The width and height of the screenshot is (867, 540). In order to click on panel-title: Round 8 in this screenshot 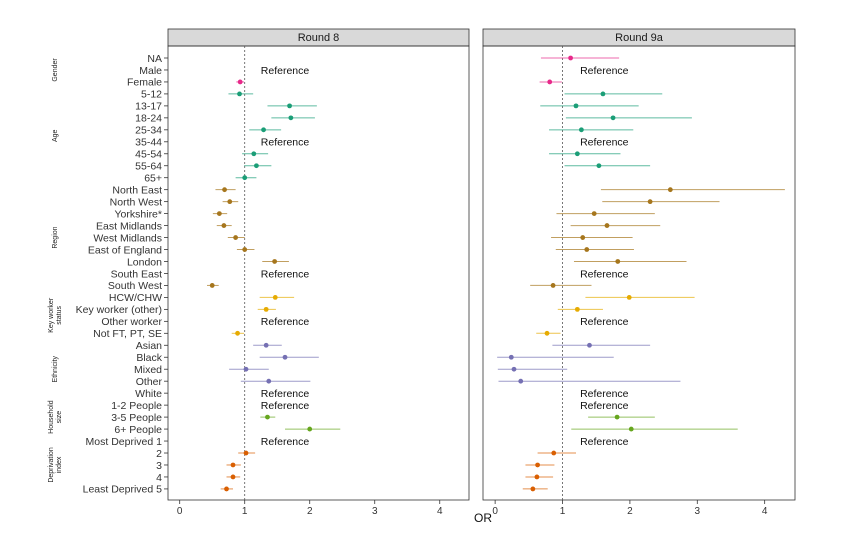, I will do `click(319, 38)`.